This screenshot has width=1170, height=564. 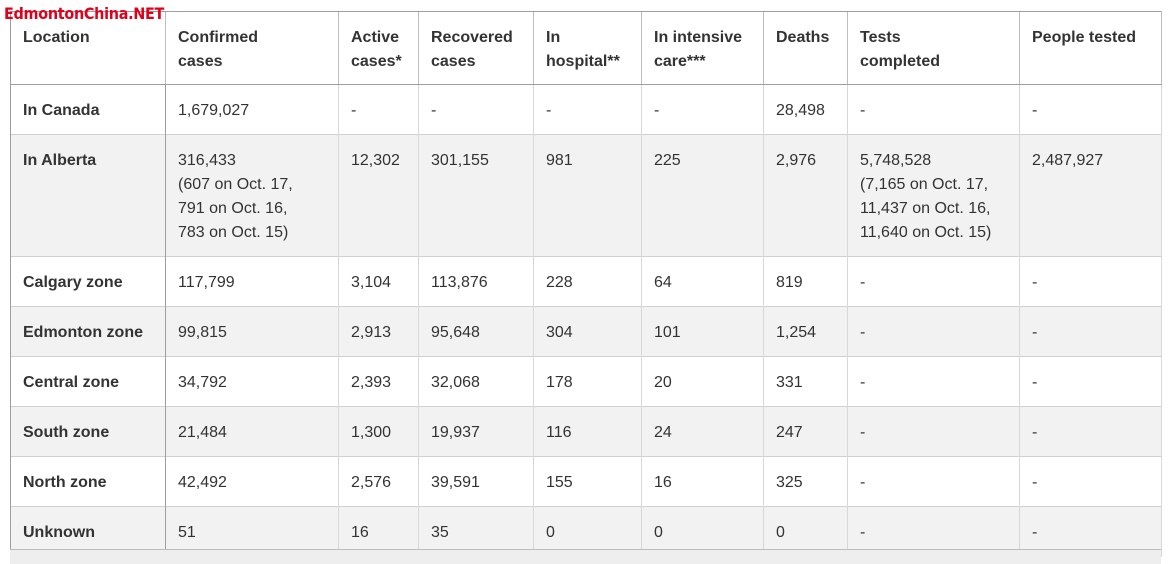 I want to click on cell-confirmed-cases: 21,484, so click(x=252, y=431).